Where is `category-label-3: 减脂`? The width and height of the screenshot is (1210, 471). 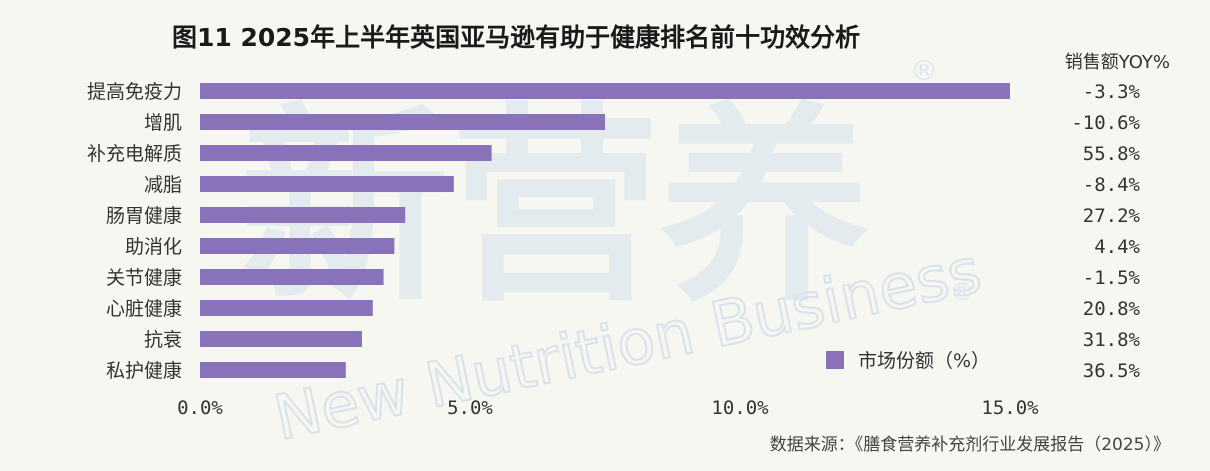 category-label-3: 减脂 is located at coordinates (163, 185).